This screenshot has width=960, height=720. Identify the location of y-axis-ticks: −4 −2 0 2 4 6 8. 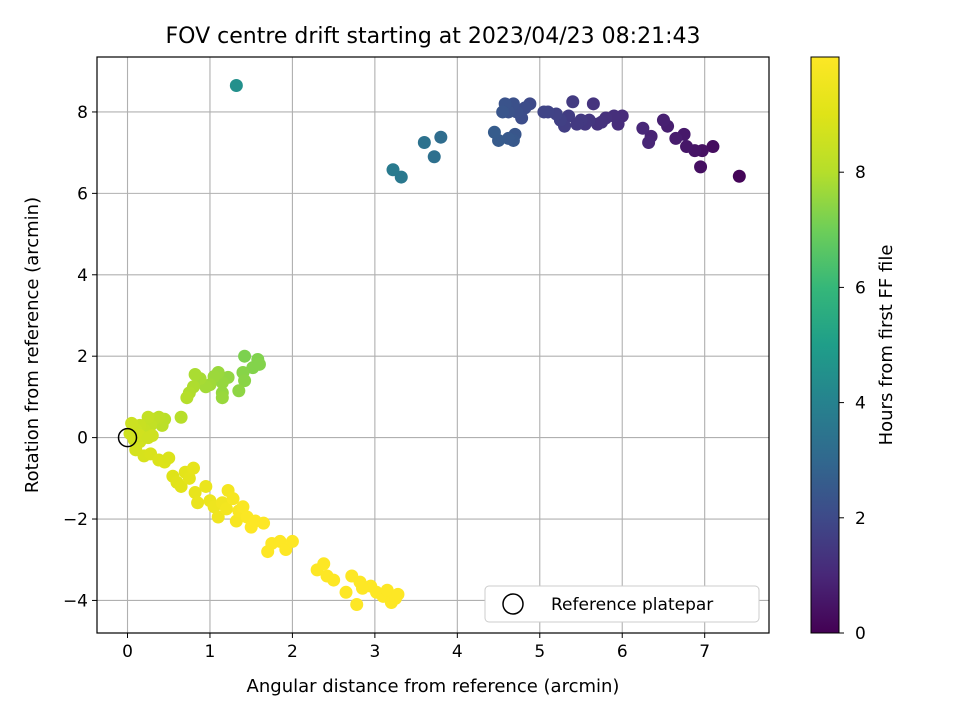
(80, 357).